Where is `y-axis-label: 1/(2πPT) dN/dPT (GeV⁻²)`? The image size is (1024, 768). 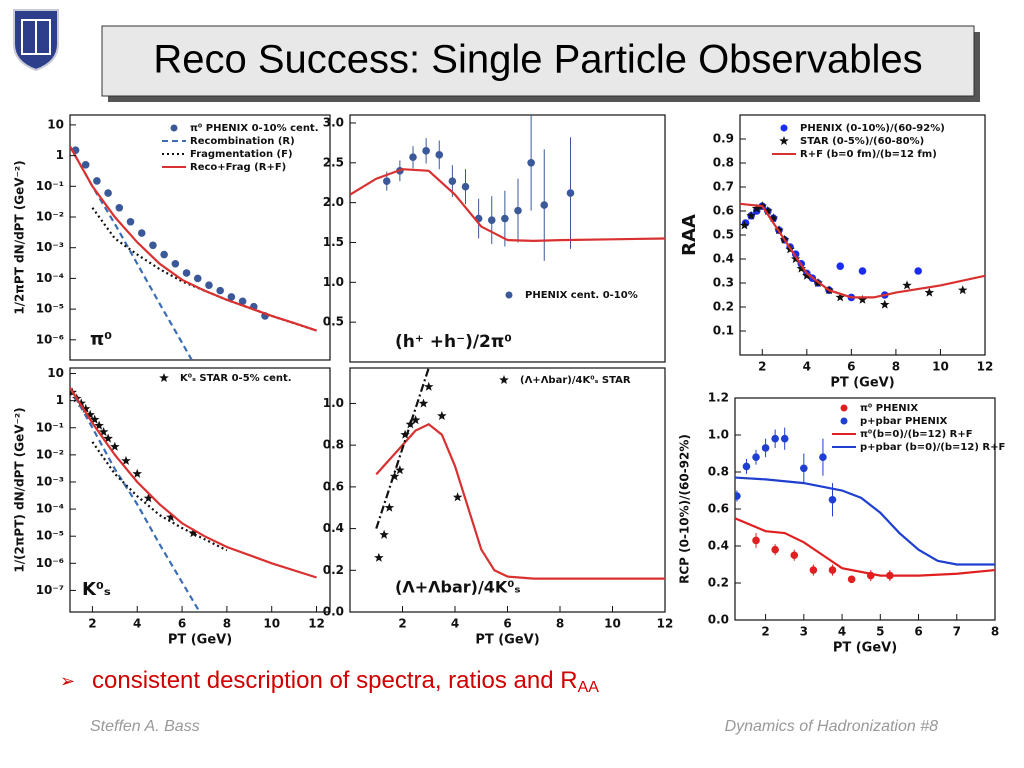 y-axis-label: 1/(2πPT) dN/dPT (GeV⁻²) is located at coordinates (20, 489).